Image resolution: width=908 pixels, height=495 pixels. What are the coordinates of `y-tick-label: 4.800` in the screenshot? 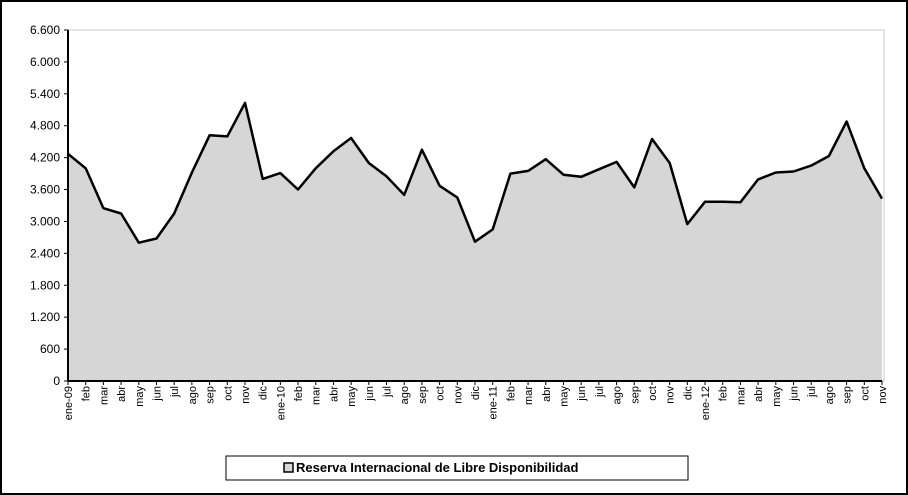 It's located at (45, 126).